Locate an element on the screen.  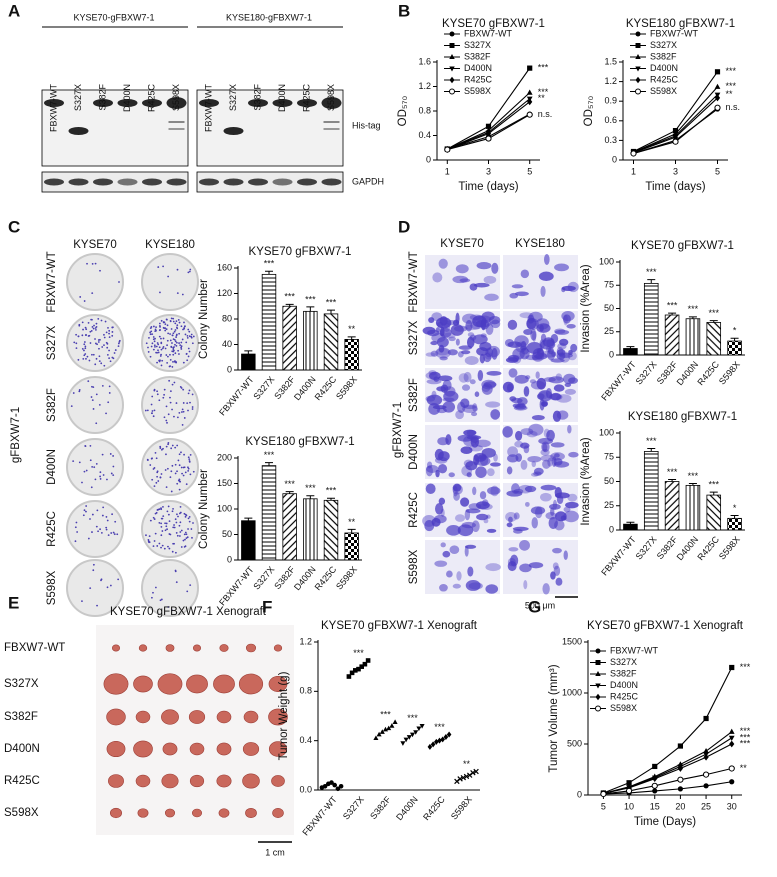
column-label: KYSE70 is located at coordinates (94, 245).